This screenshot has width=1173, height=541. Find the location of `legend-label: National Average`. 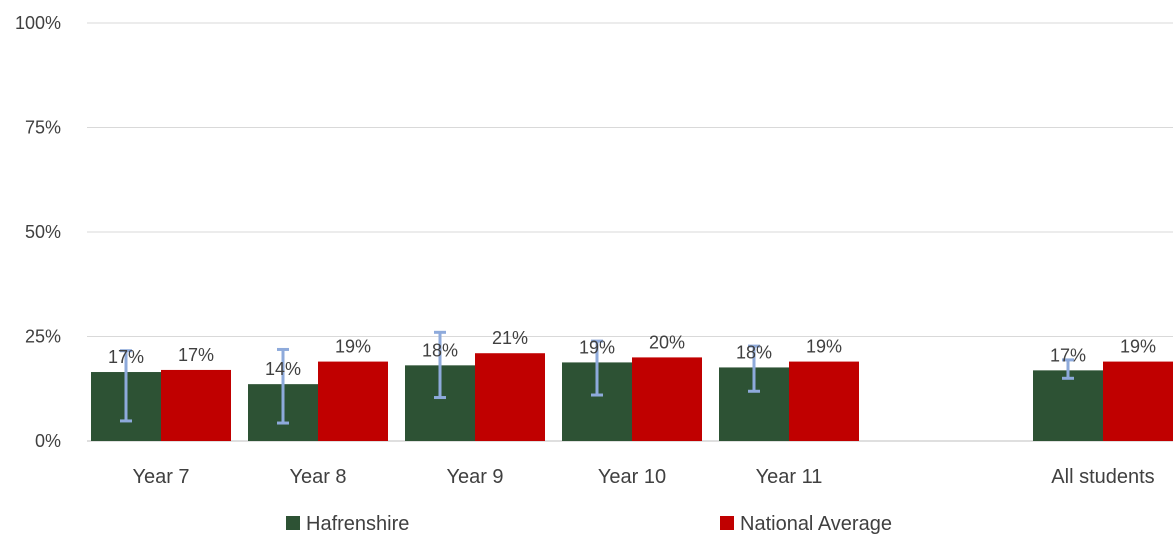

legend-label: National Average is located at coordinates (816, 524).